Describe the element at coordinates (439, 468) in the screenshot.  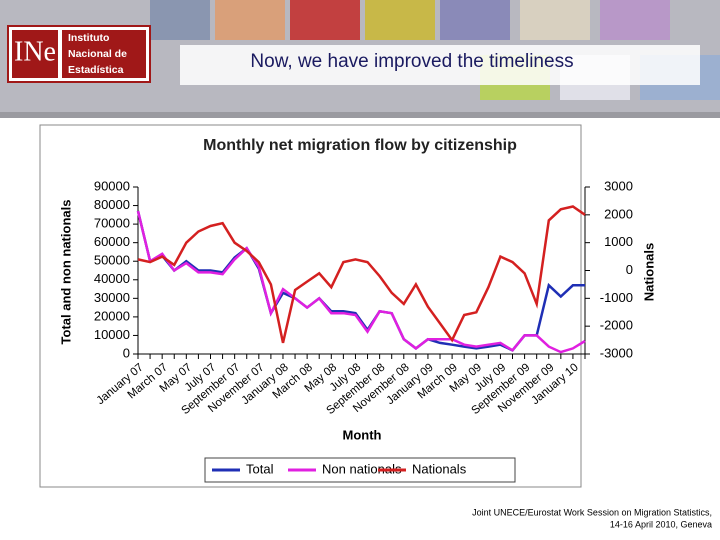
I see `legend-label: Nationals` at that location.